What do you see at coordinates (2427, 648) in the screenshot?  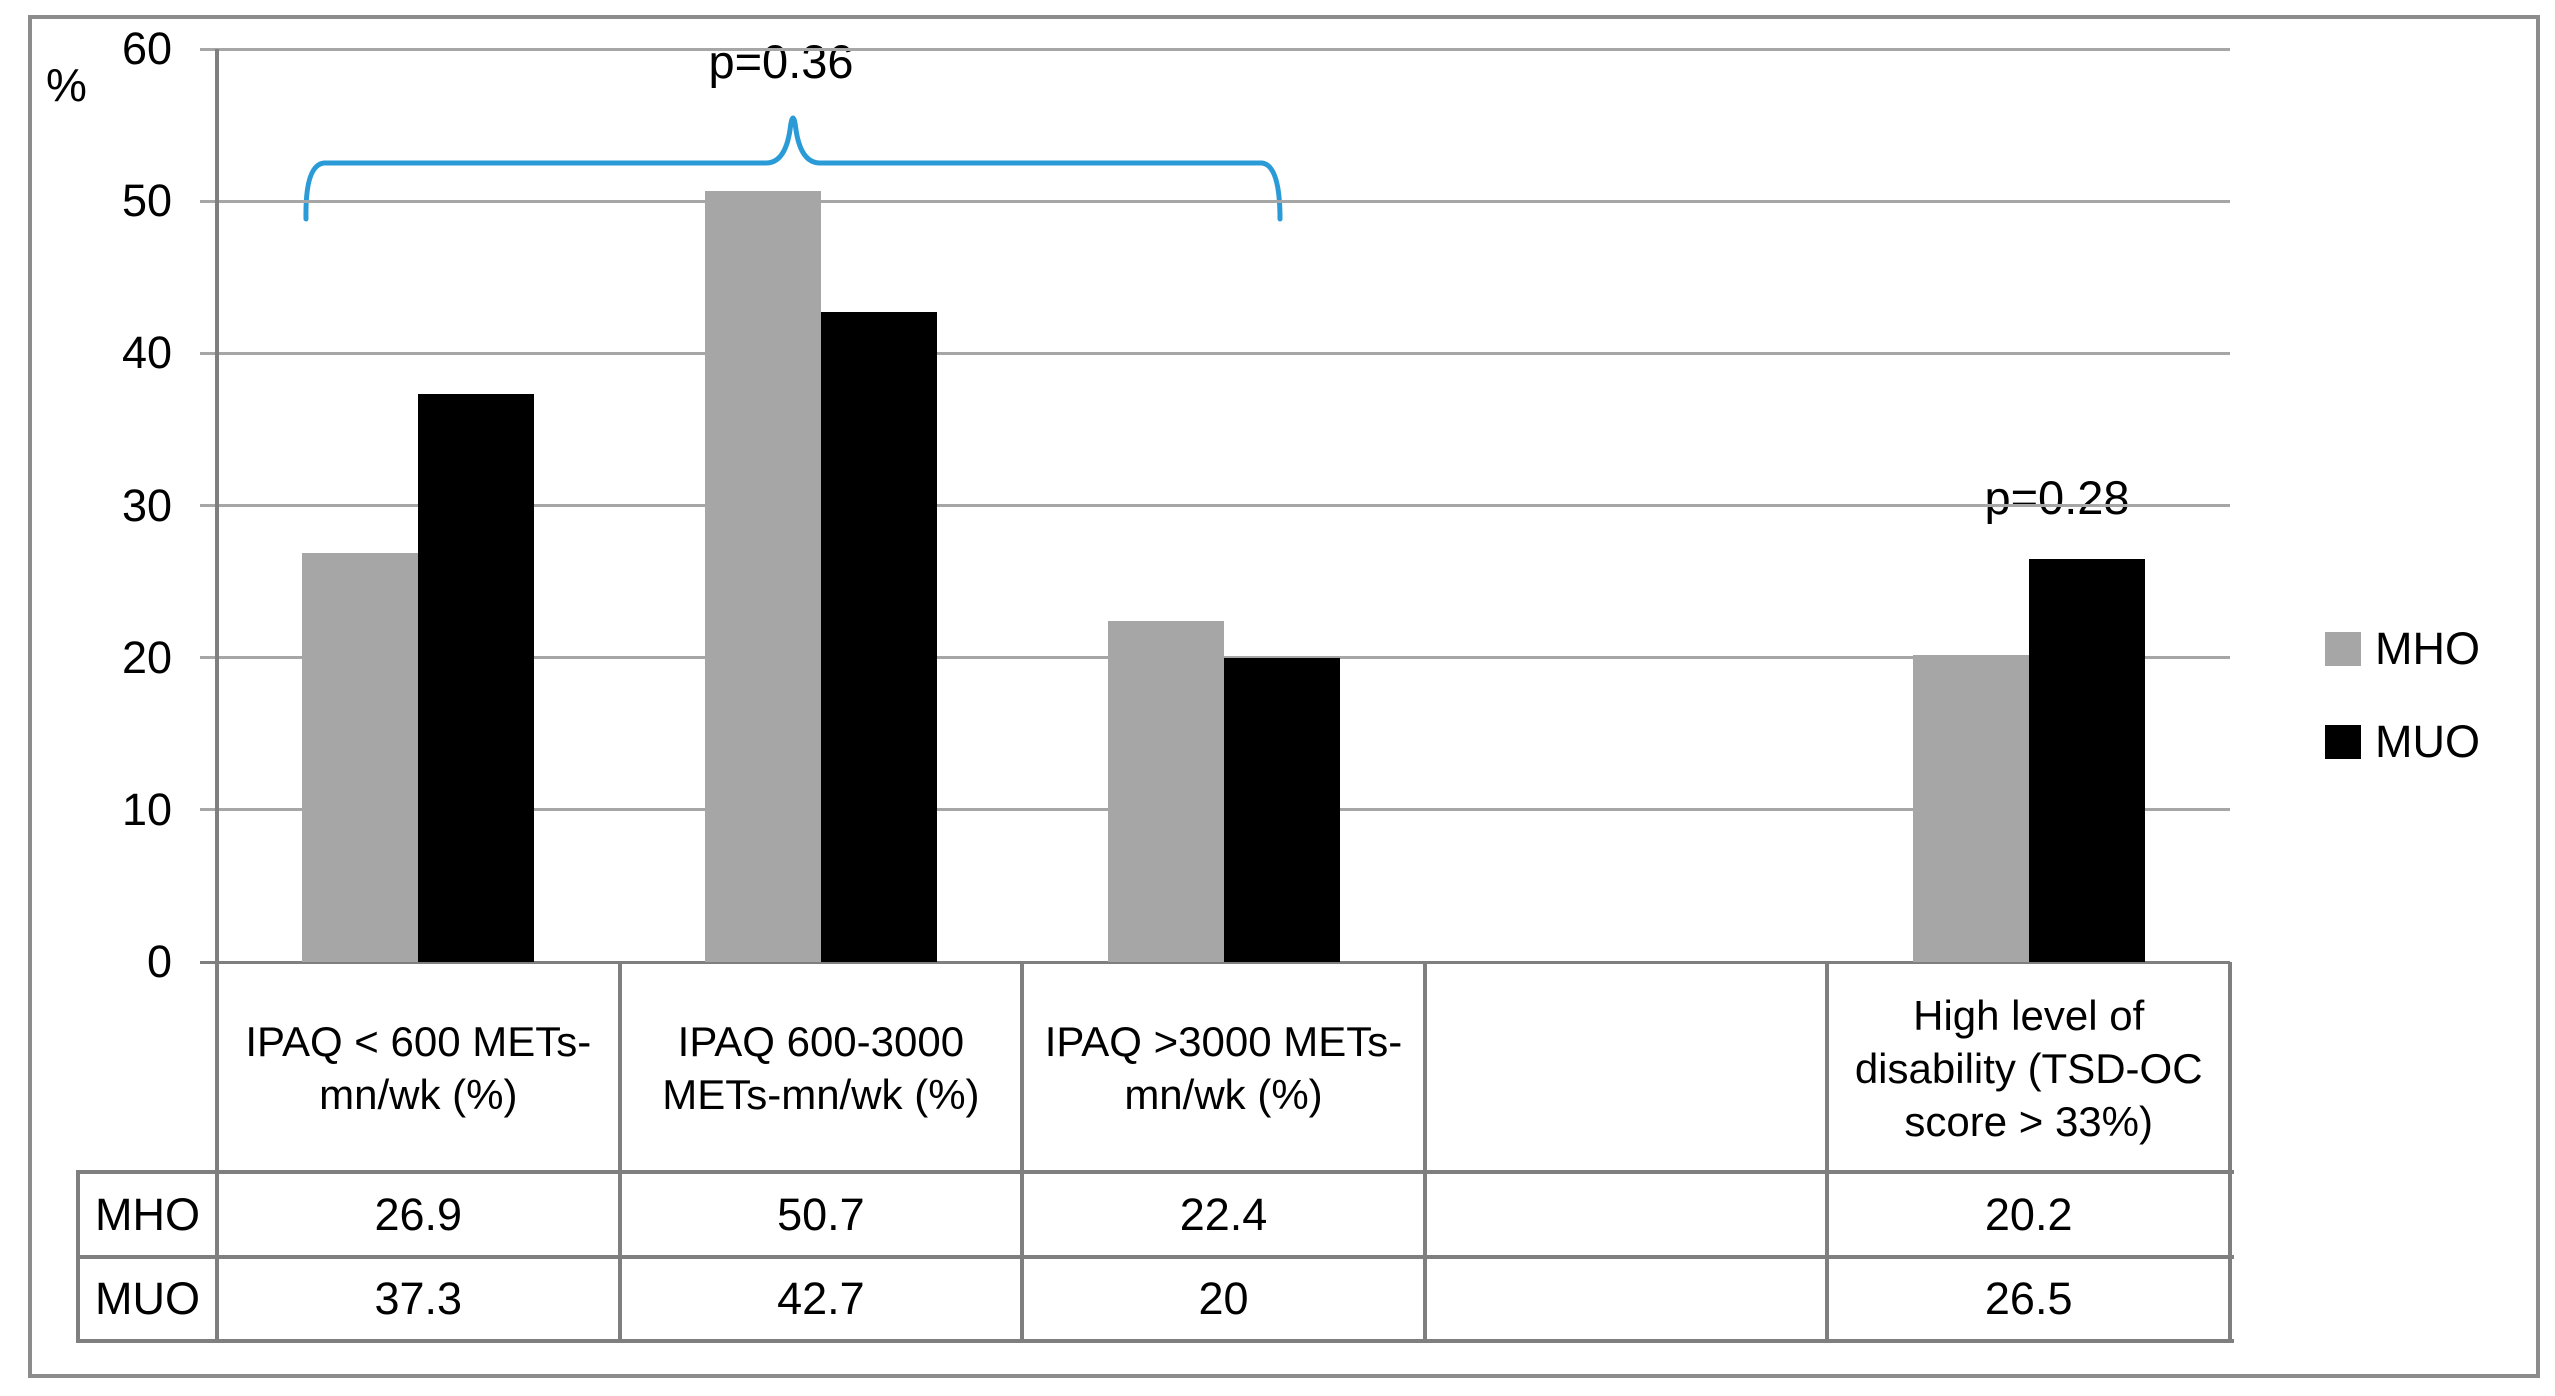 I see `legend-label: MHO` at bounding box center [2427, 648].